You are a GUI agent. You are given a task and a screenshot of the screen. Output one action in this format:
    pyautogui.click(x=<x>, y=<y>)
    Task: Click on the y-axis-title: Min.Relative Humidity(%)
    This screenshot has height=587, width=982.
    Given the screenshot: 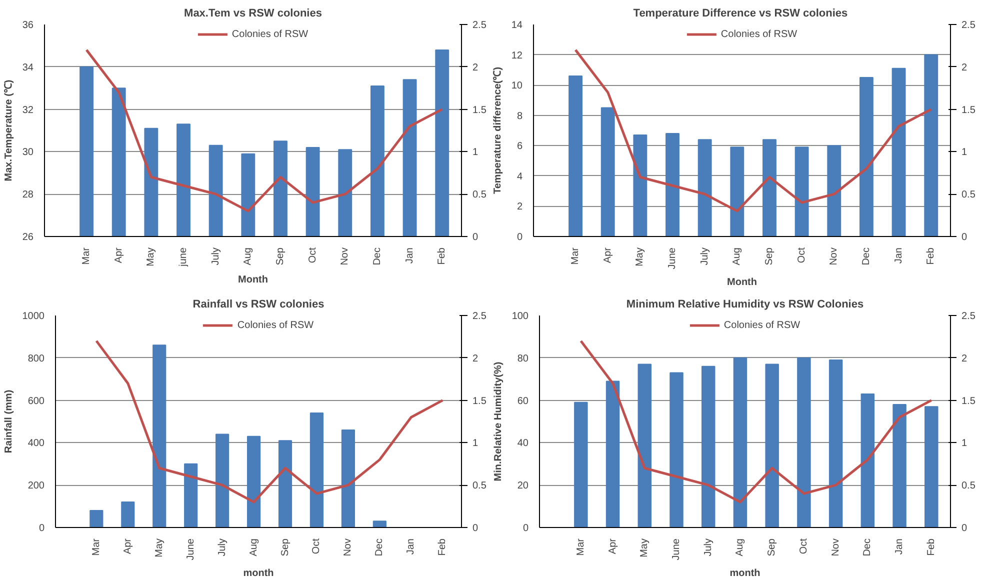 What is the action you would take?
    pyautogui.click(x=498, y=422)
    